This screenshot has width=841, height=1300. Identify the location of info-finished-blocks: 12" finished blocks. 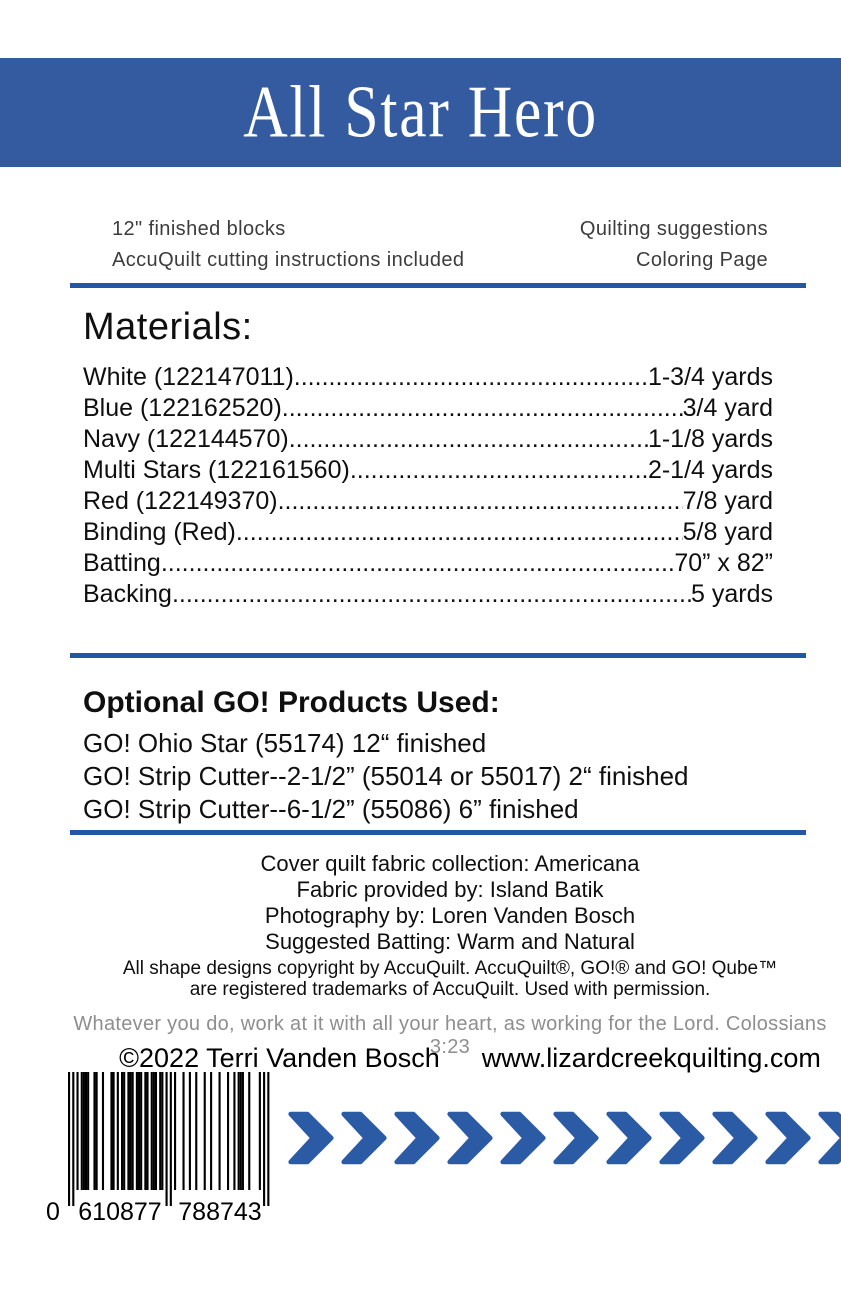
(199, 229).